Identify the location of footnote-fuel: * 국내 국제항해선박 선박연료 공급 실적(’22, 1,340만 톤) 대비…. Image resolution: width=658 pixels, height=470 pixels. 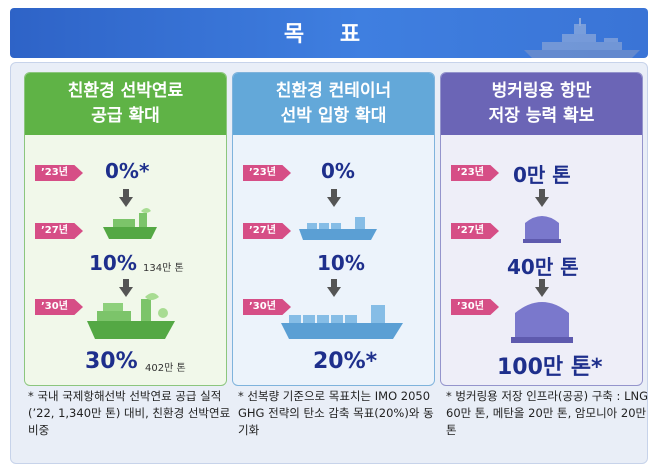
(129, 413).